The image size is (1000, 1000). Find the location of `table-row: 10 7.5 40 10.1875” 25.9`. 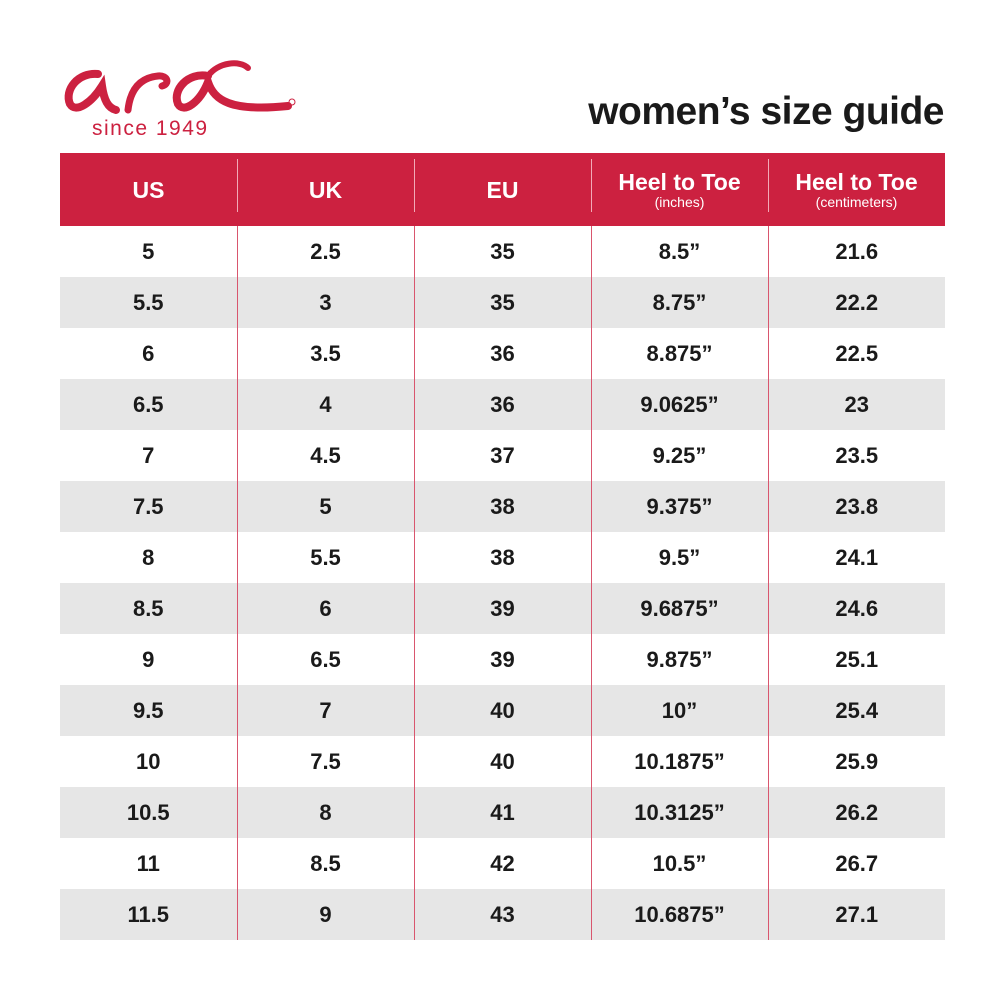

table-row: 10 7.5 40 10.1875” 25.9 is located at coordinates (502, 761).